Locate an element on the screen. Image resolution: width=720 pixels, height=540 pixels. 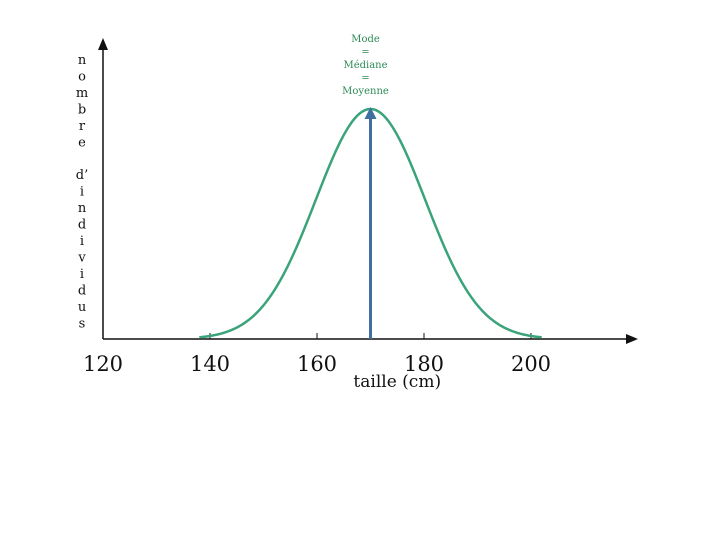
x-tick-label: 140 is located at coordinates (210, 364).